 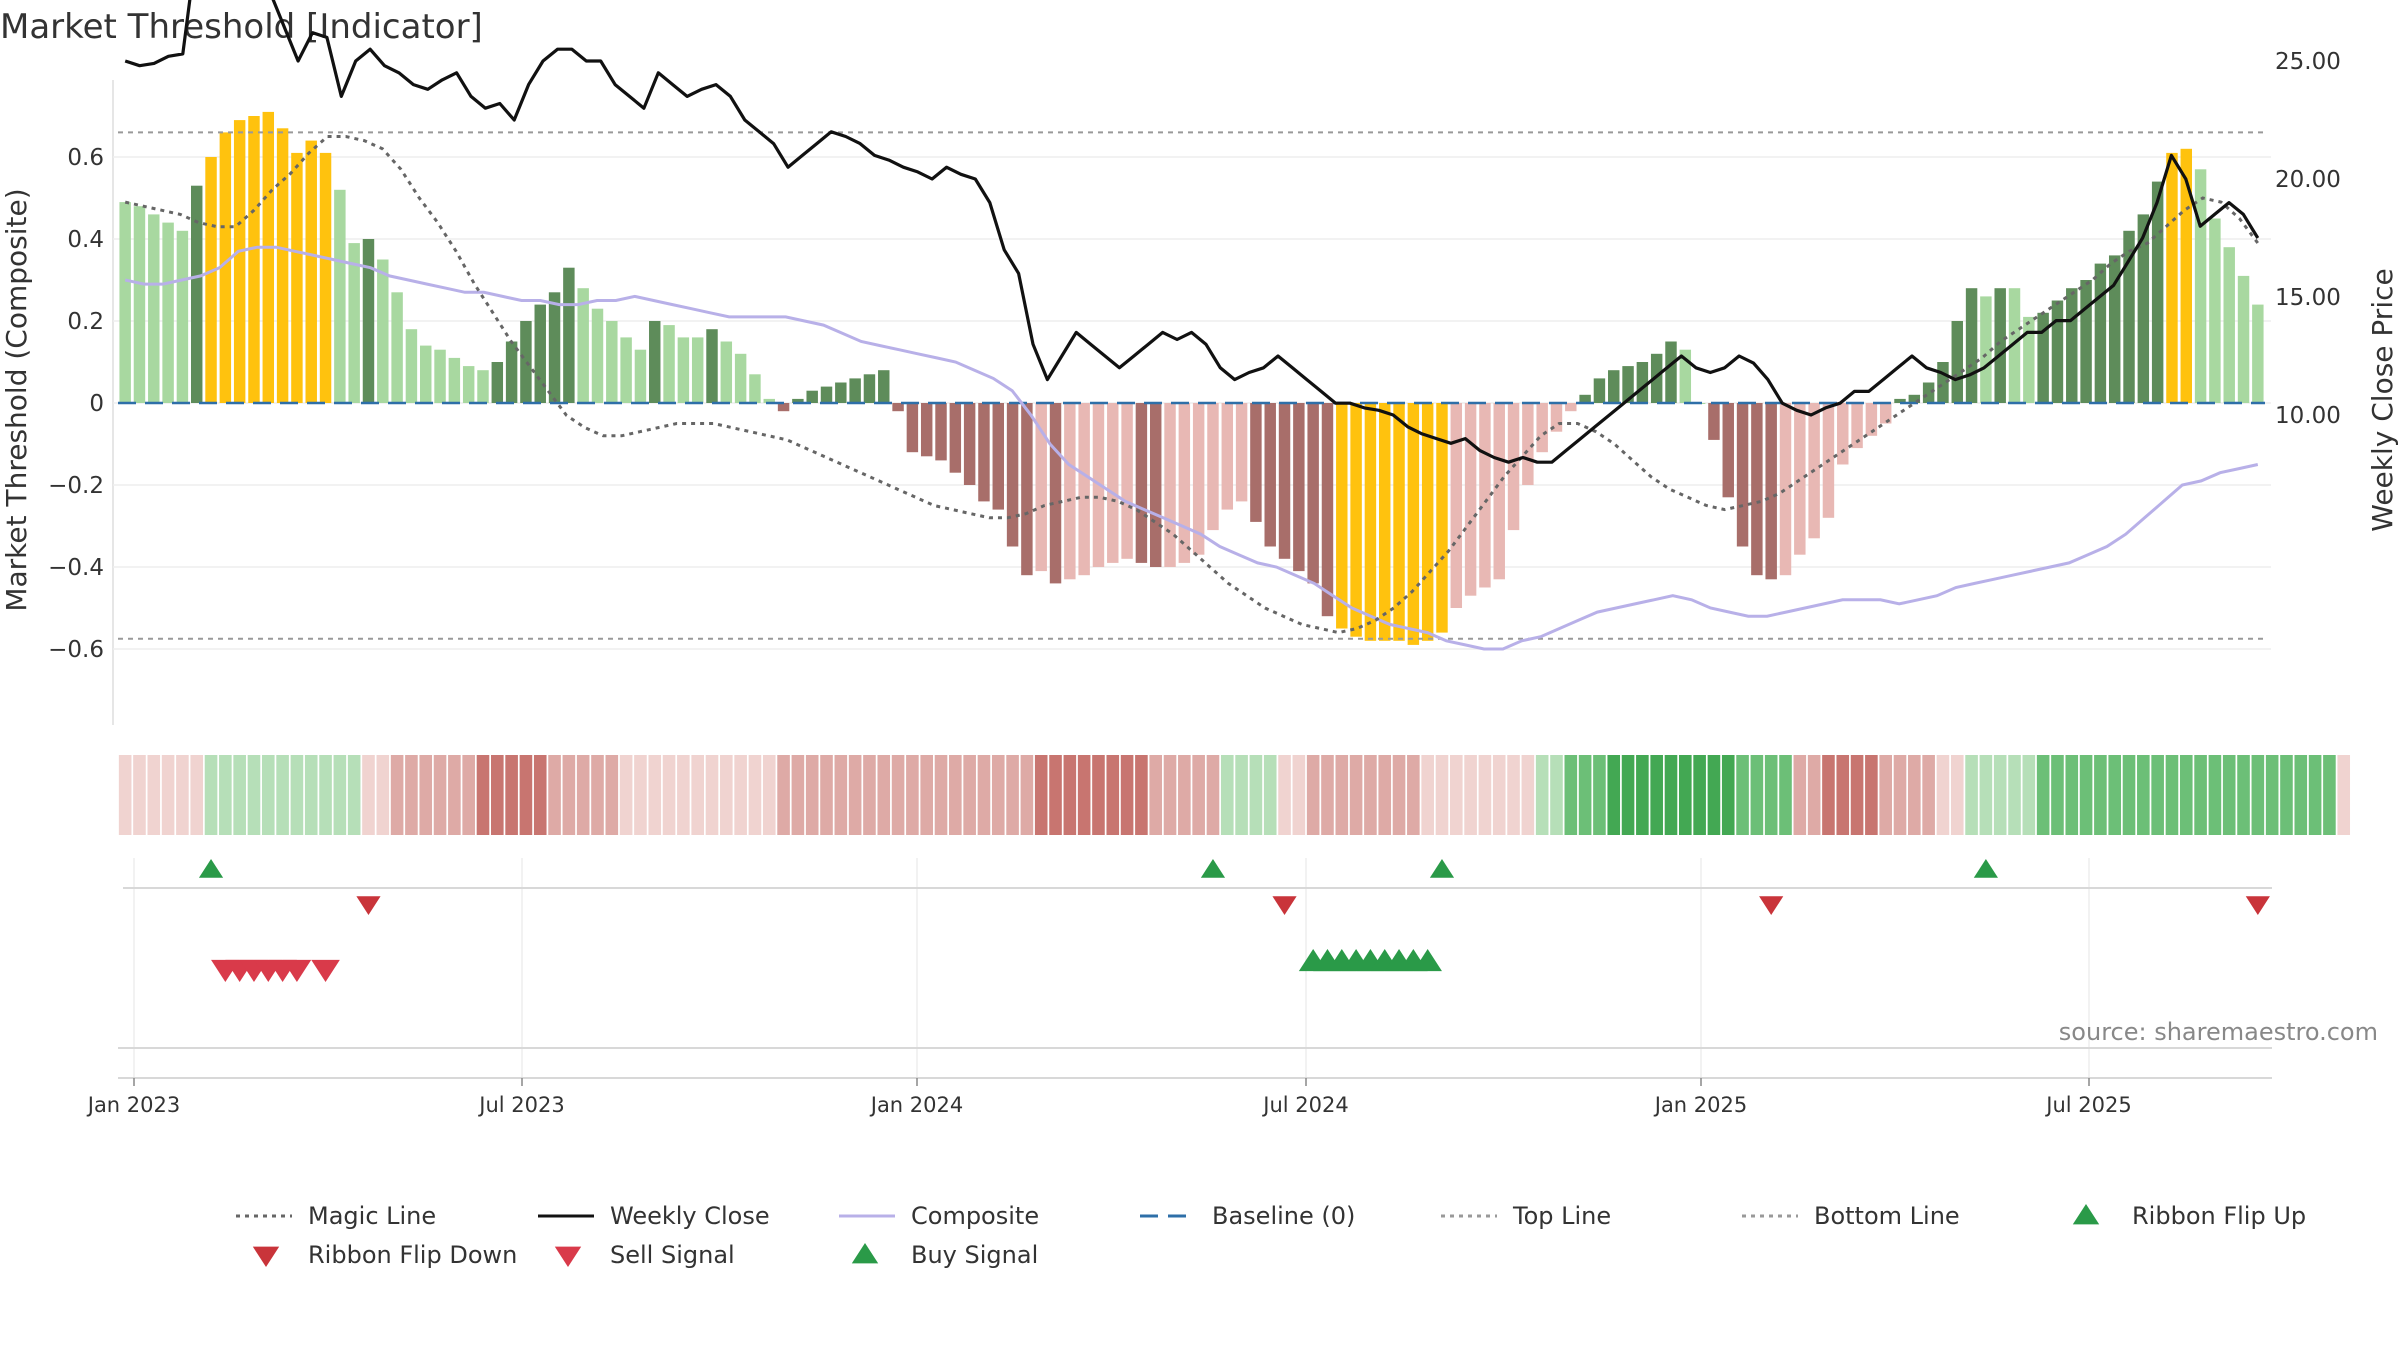 I want to click on ribbon-strip, so click(x=1234, y=795).